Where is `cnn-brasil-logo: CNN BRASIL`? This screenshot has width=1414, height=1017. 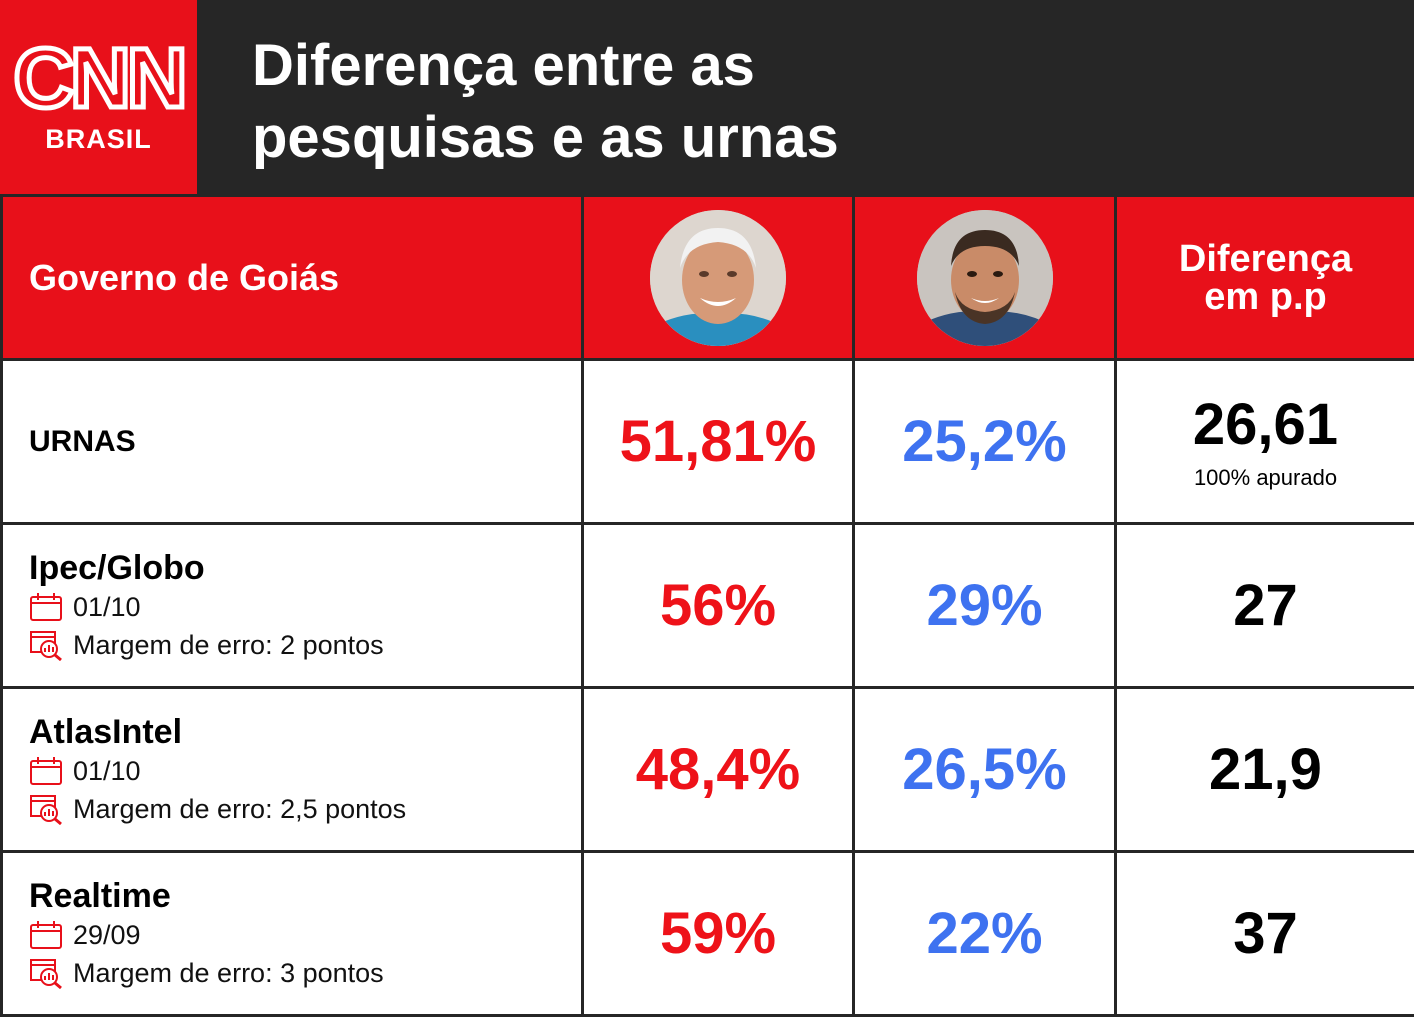 cnn-brasil-logo: CNN BRASIL is located at coordinates (98, 98).